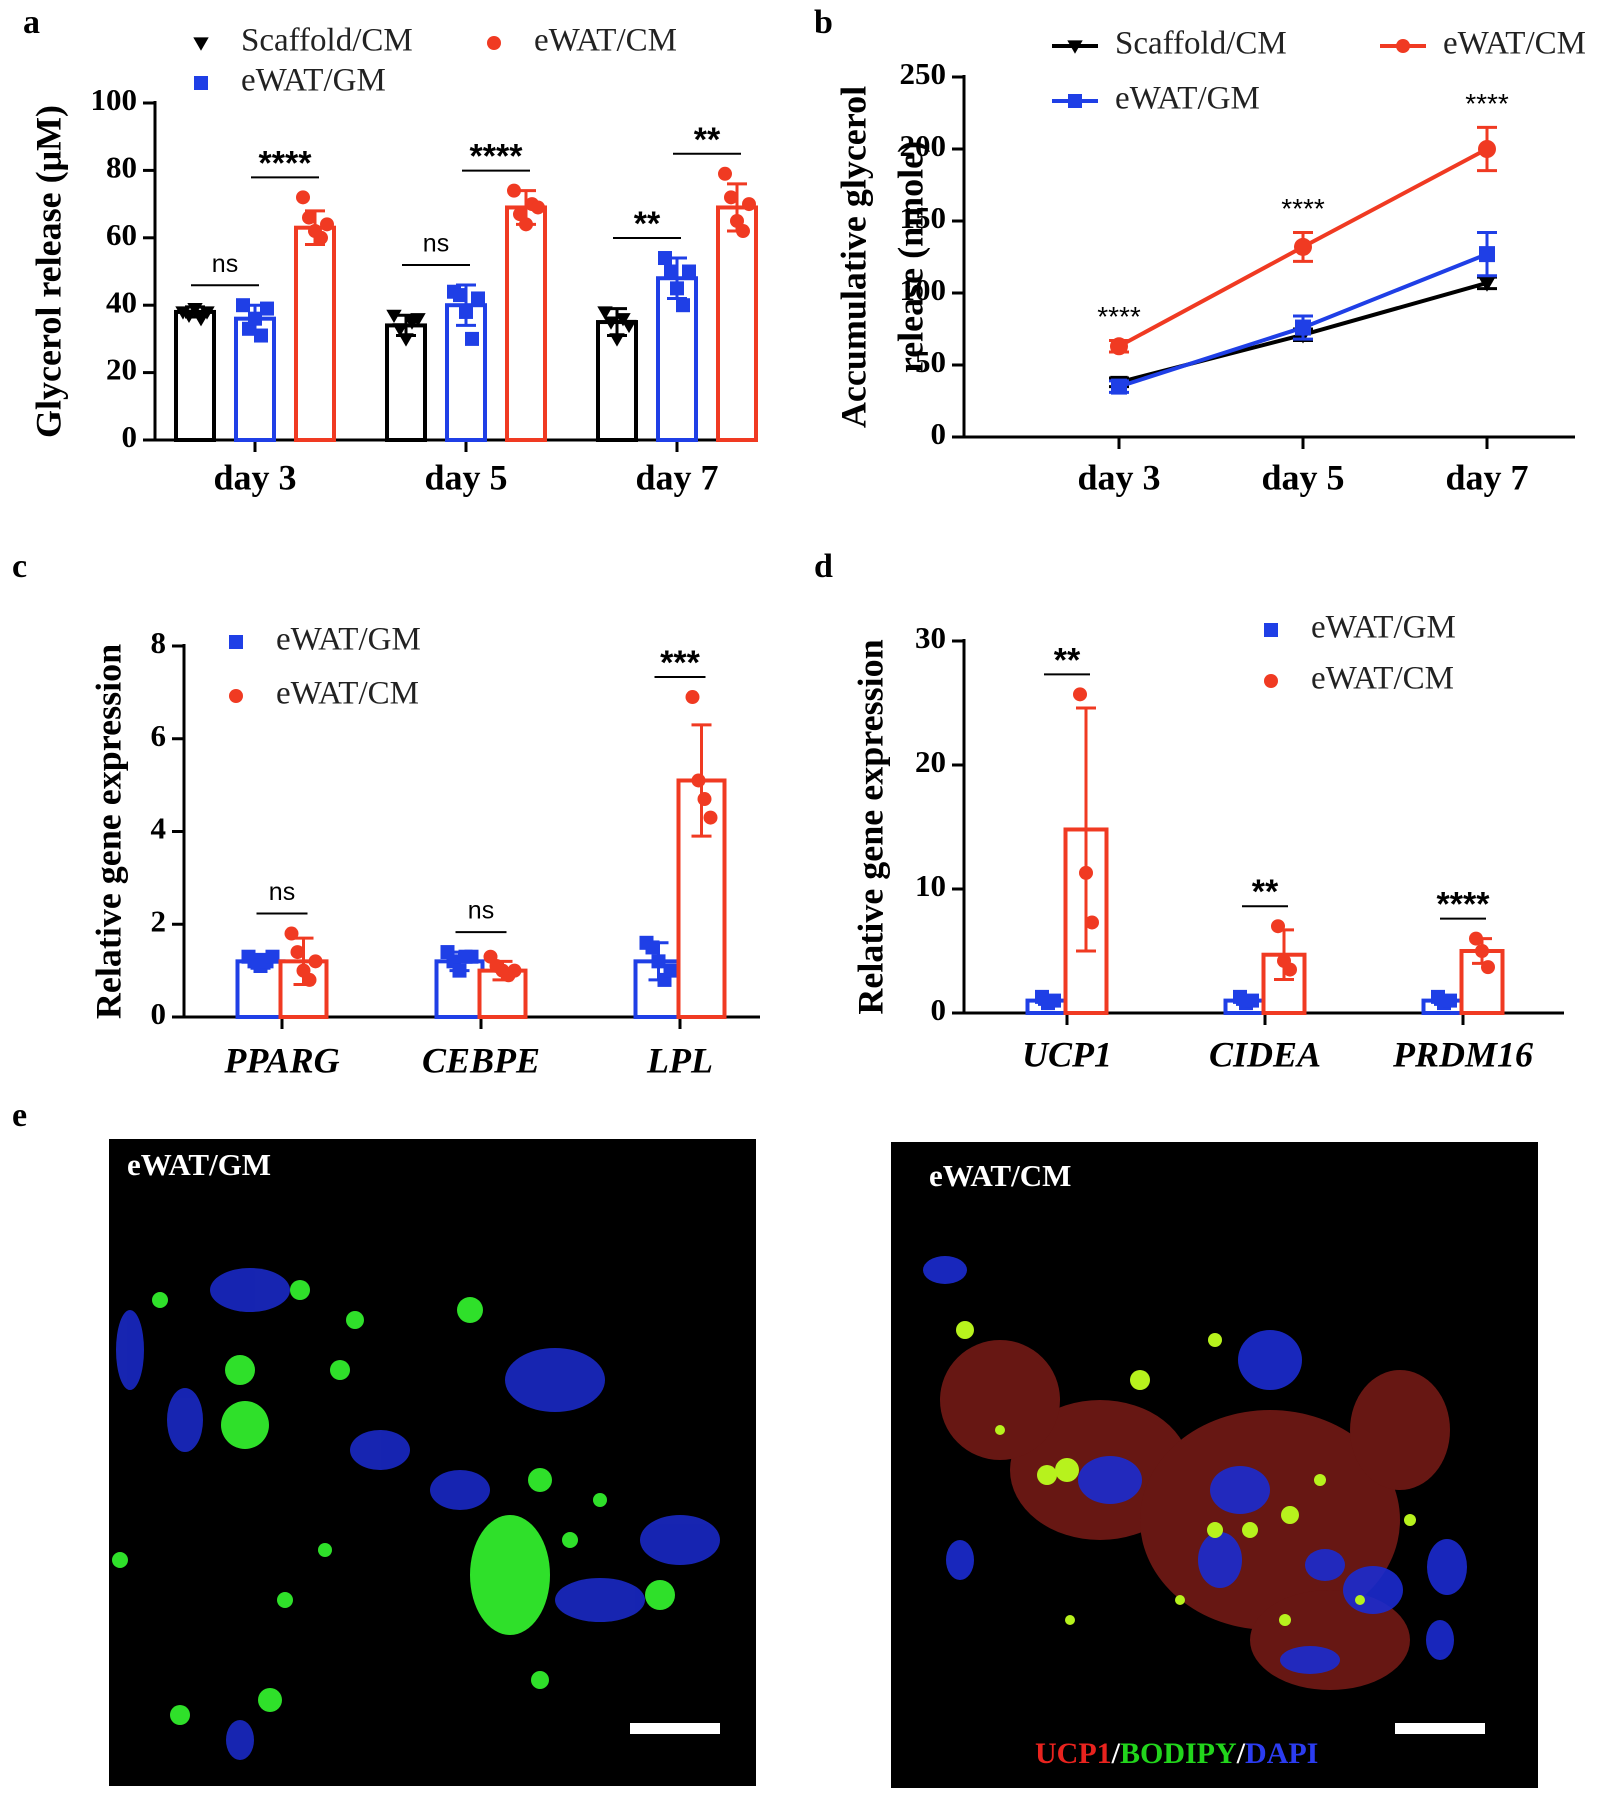 This screenshot has width=1621, height=1800. I want to click on x-tick-label: day 3, so click(1118, 477).